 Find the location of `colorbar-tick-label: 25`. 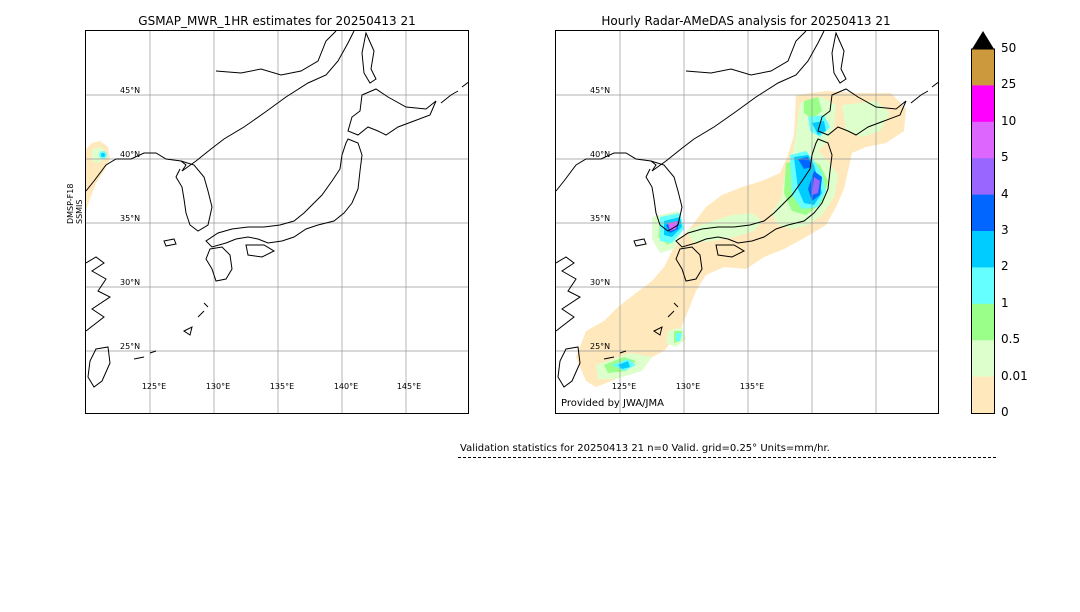

colorbar-tick-label: 25 is located at coordinates (1009, 84).